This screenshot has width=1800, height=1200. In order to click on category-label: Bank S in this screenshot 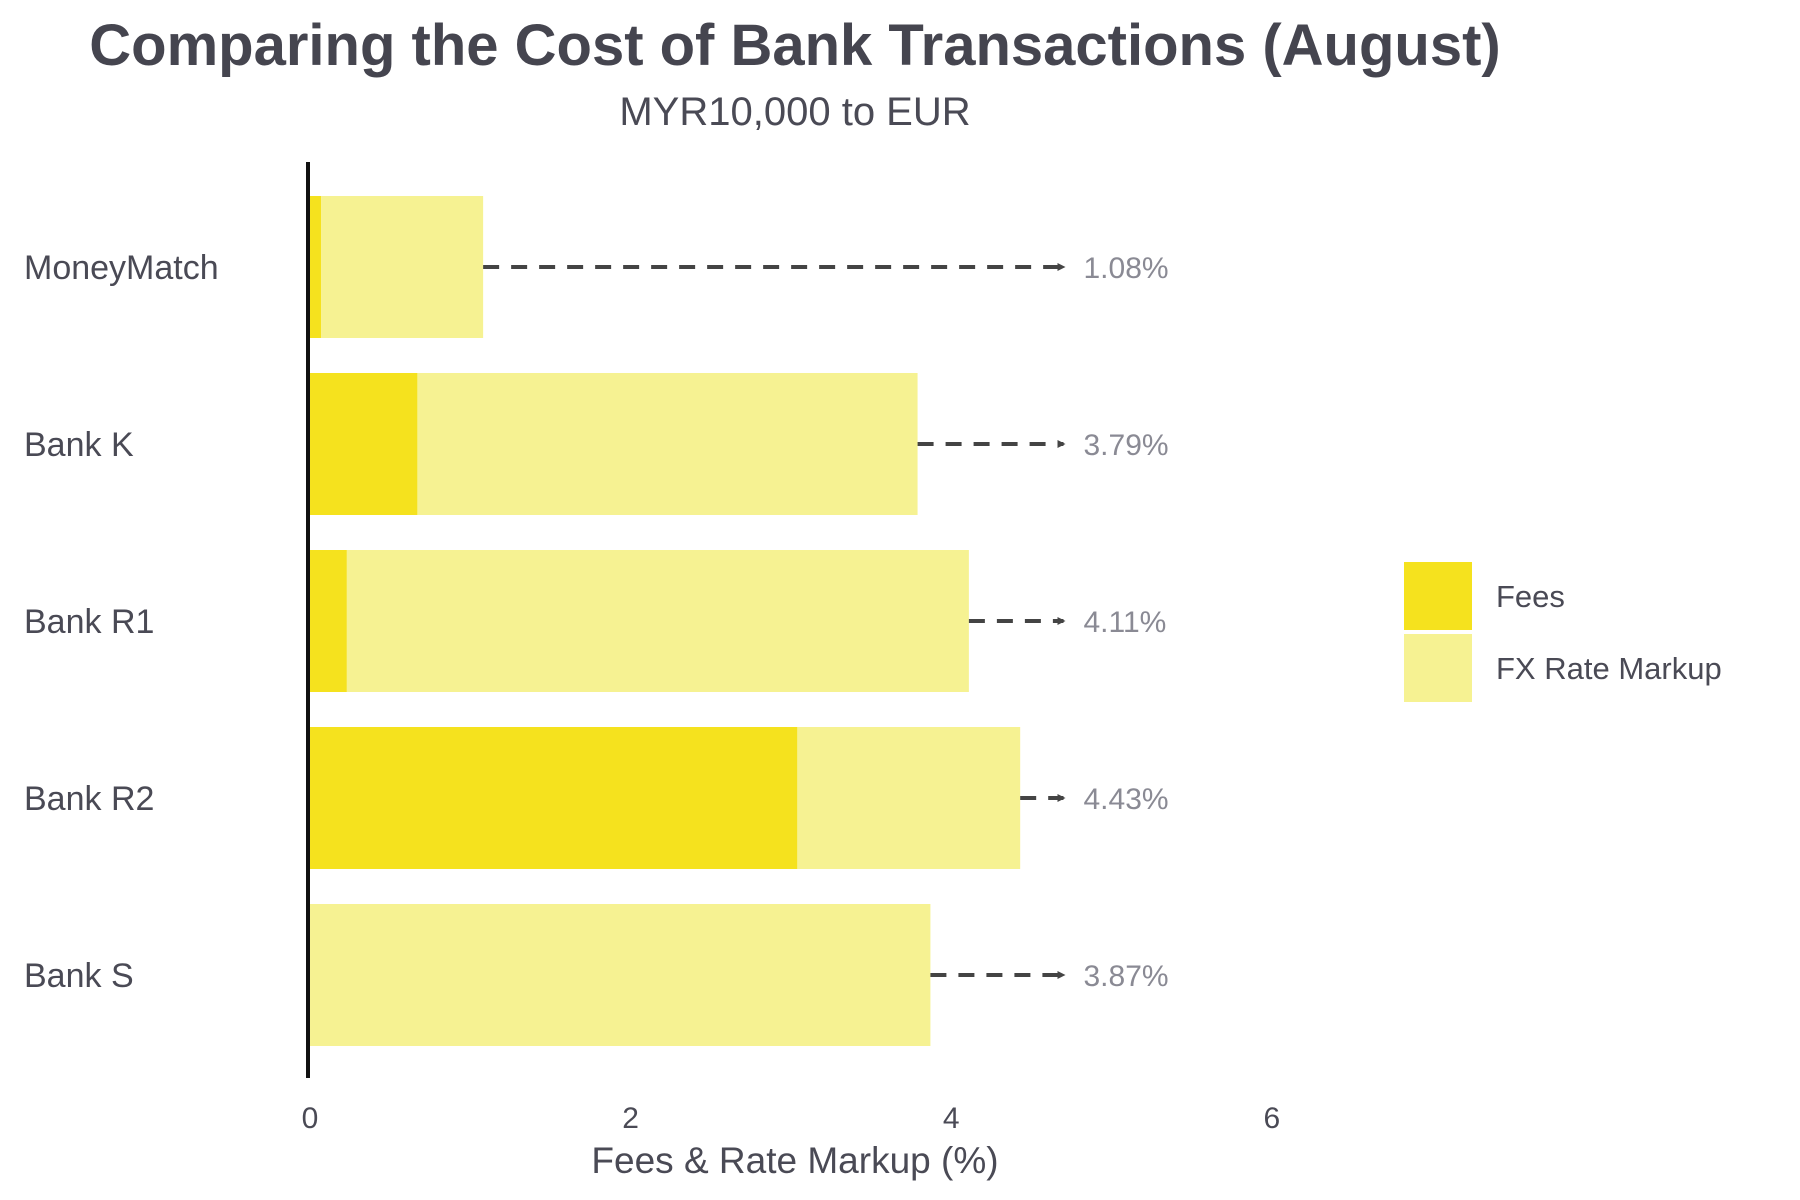, I will do `click(79, 976)`.